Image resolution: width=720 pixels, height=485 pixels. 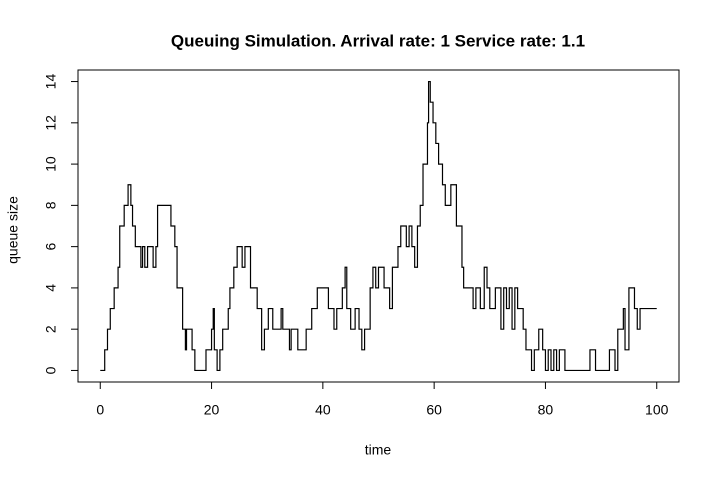 I want to click on y-tick-label: 2, so click(x=51, y=329).